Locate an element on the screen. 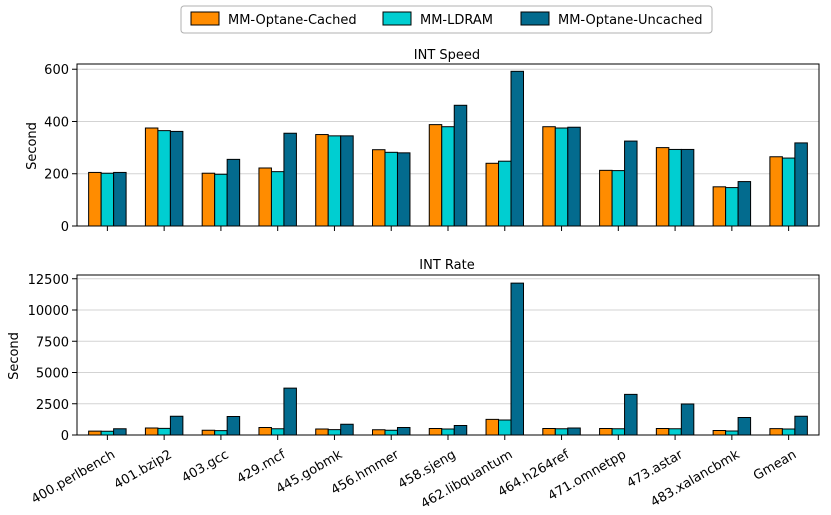  legend-frame is located at coordinates (446, 19).